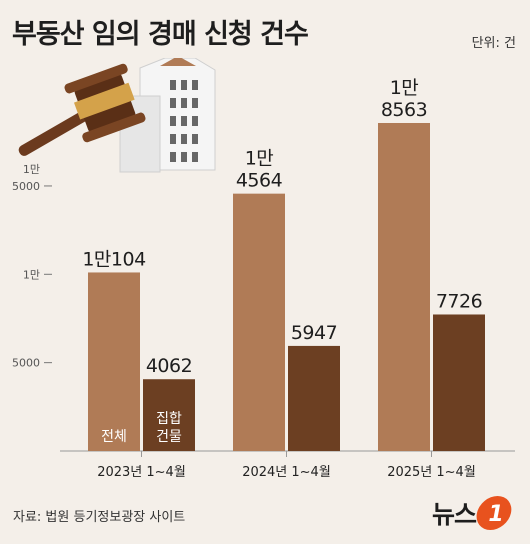 Image resolution: width=530 pixels, height=544 pixels. What do you see at coordinates (404, 99) in the screenshot?
I see `data-label: 1만 8563` at bounding box center [404, 99].